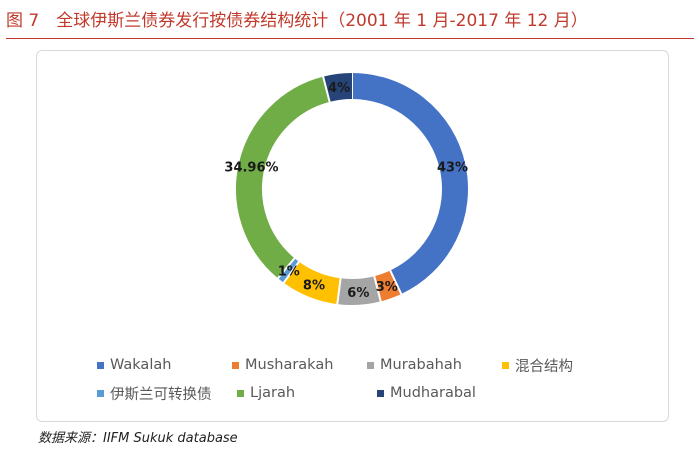 This screenshot has width=700, height=455. Describe the element at coordinates (240, 393) in the screenshot. I see `legend-swatch-ljarah` at that location.